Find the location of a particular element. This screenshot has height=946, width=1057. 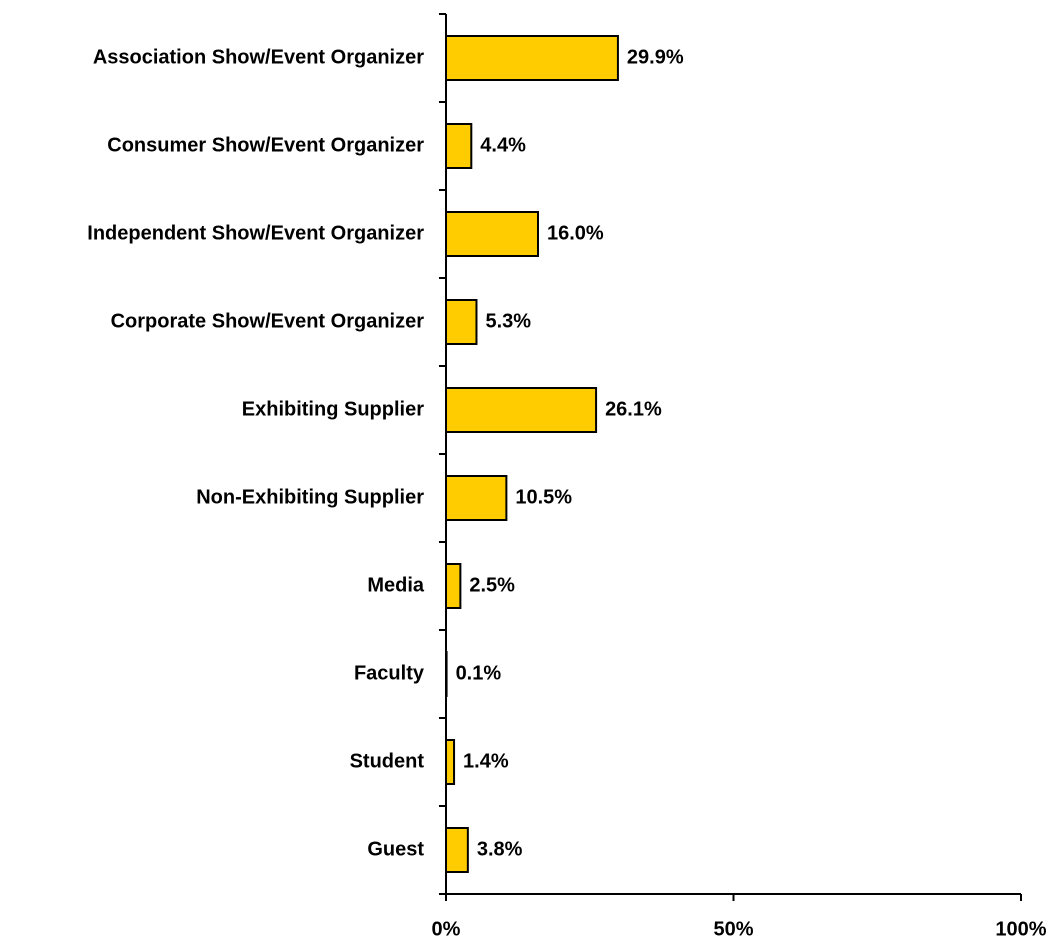

value-label: 4.4% is located at coordinates (503, 145).